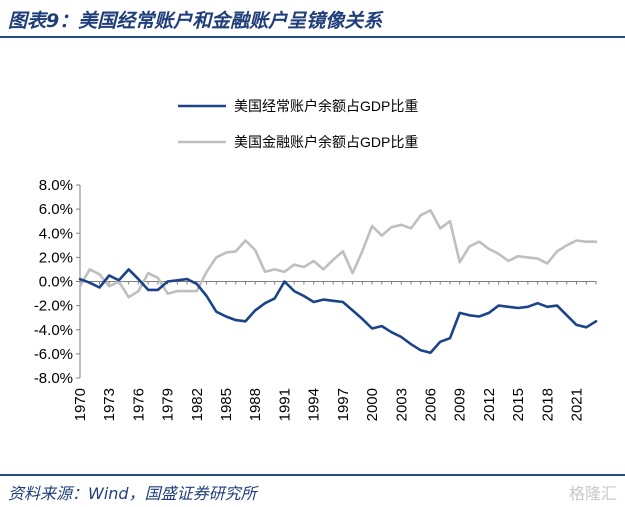 The image size is (625, 507). What do you see at coordinates (314, 404) in the screenshot?
I see `x-tick-label: 1994` at bounding box center [314, 404].